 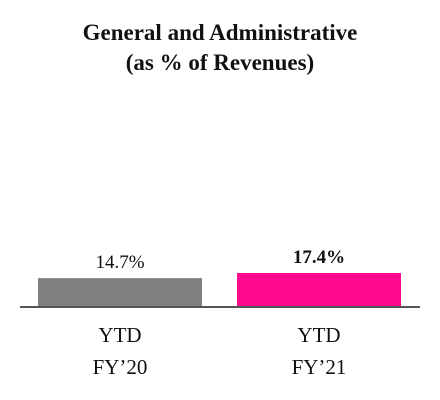 What do you see at coordinates (119, 335) in the screenshot?
I see `category-label-0-line-0: YTD` at bounding box center [119, 335].